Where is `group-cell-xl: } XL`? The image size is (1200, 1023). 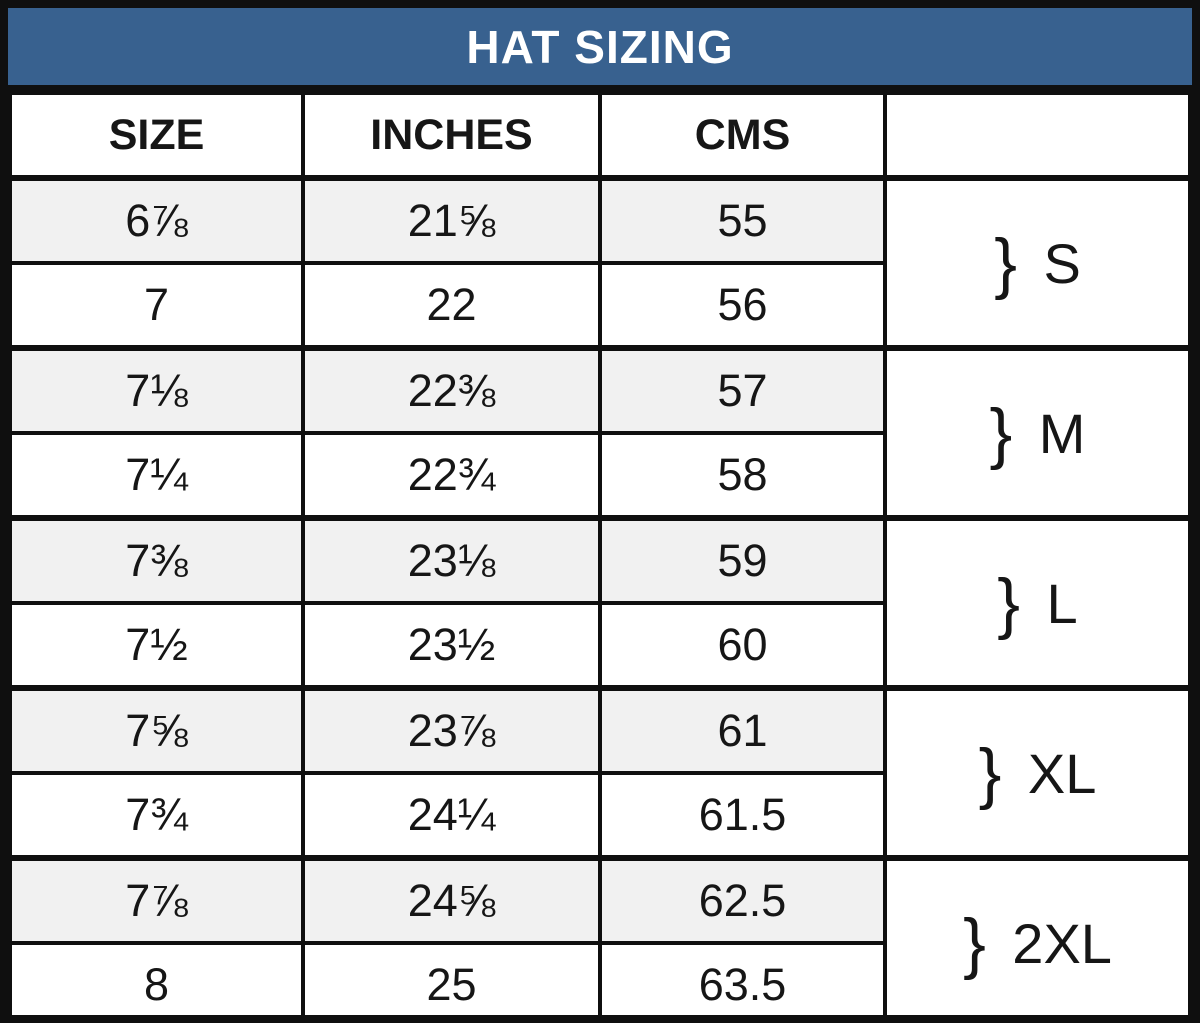 group-cell-xl: } XL is located at coordinates (1037, 772).